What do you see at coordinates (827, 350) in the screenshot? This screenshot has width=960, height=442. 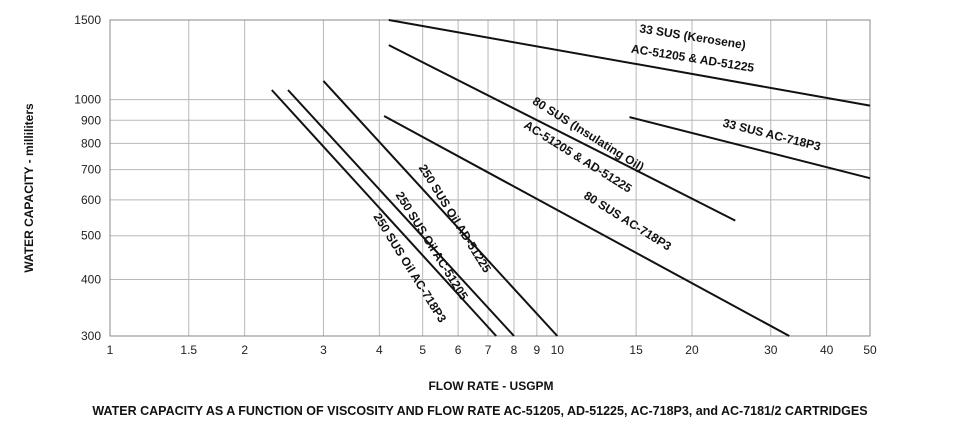 I see `x-tick-label: 40` at bounding box center [827, 350].